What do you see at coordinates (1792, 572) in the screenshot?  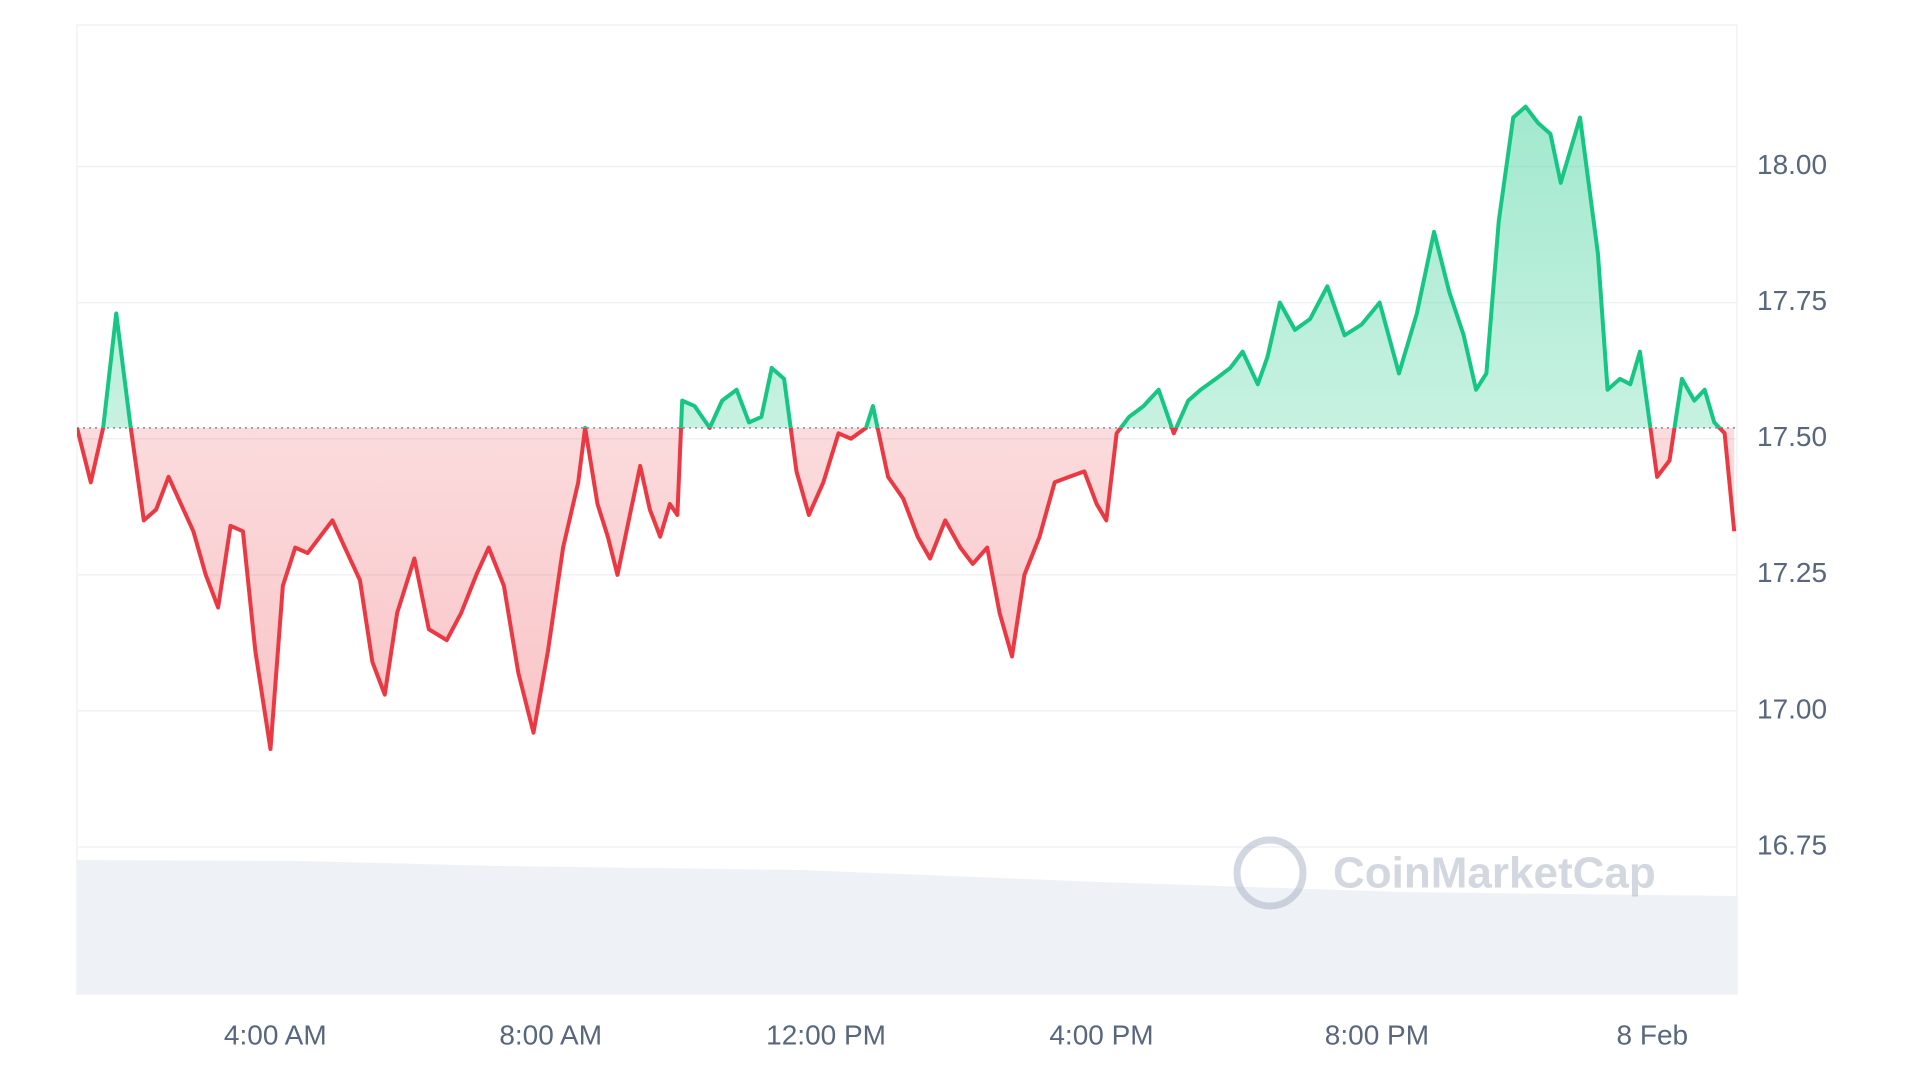 I see `y-tick-label: 17.25` at bounding box center [1792, 572].